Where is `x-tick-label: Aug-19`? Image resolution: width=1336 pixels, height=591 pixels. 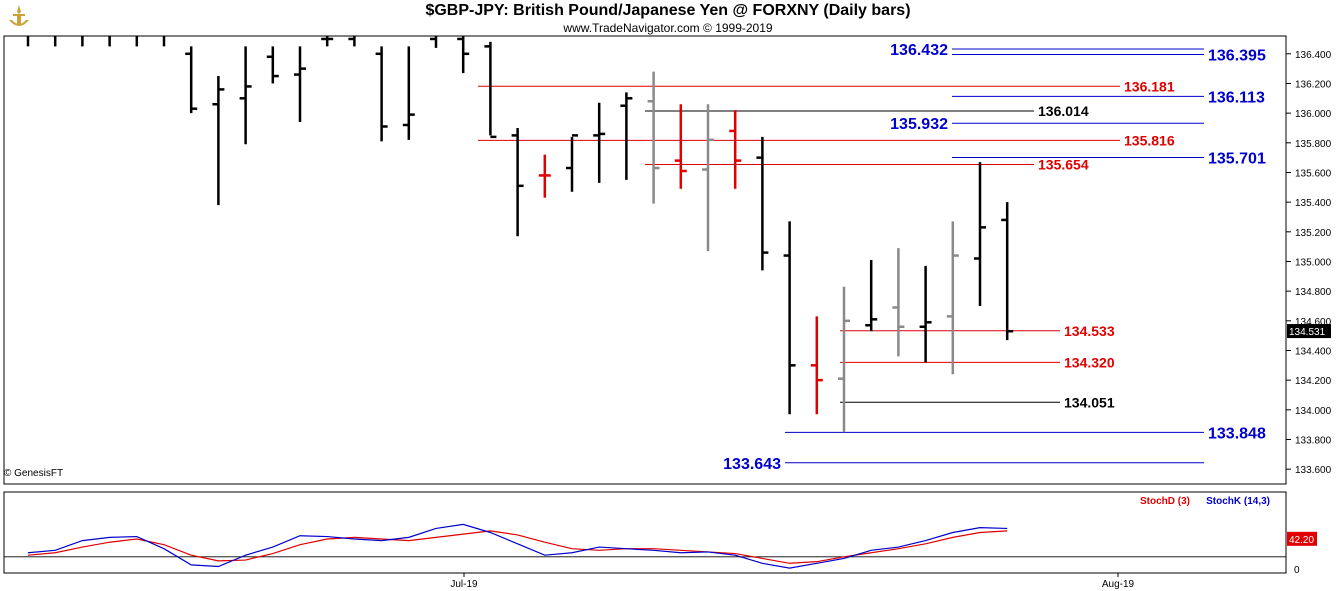 x-tick-label: Aug-19 is located at coordinates (1118, 584).